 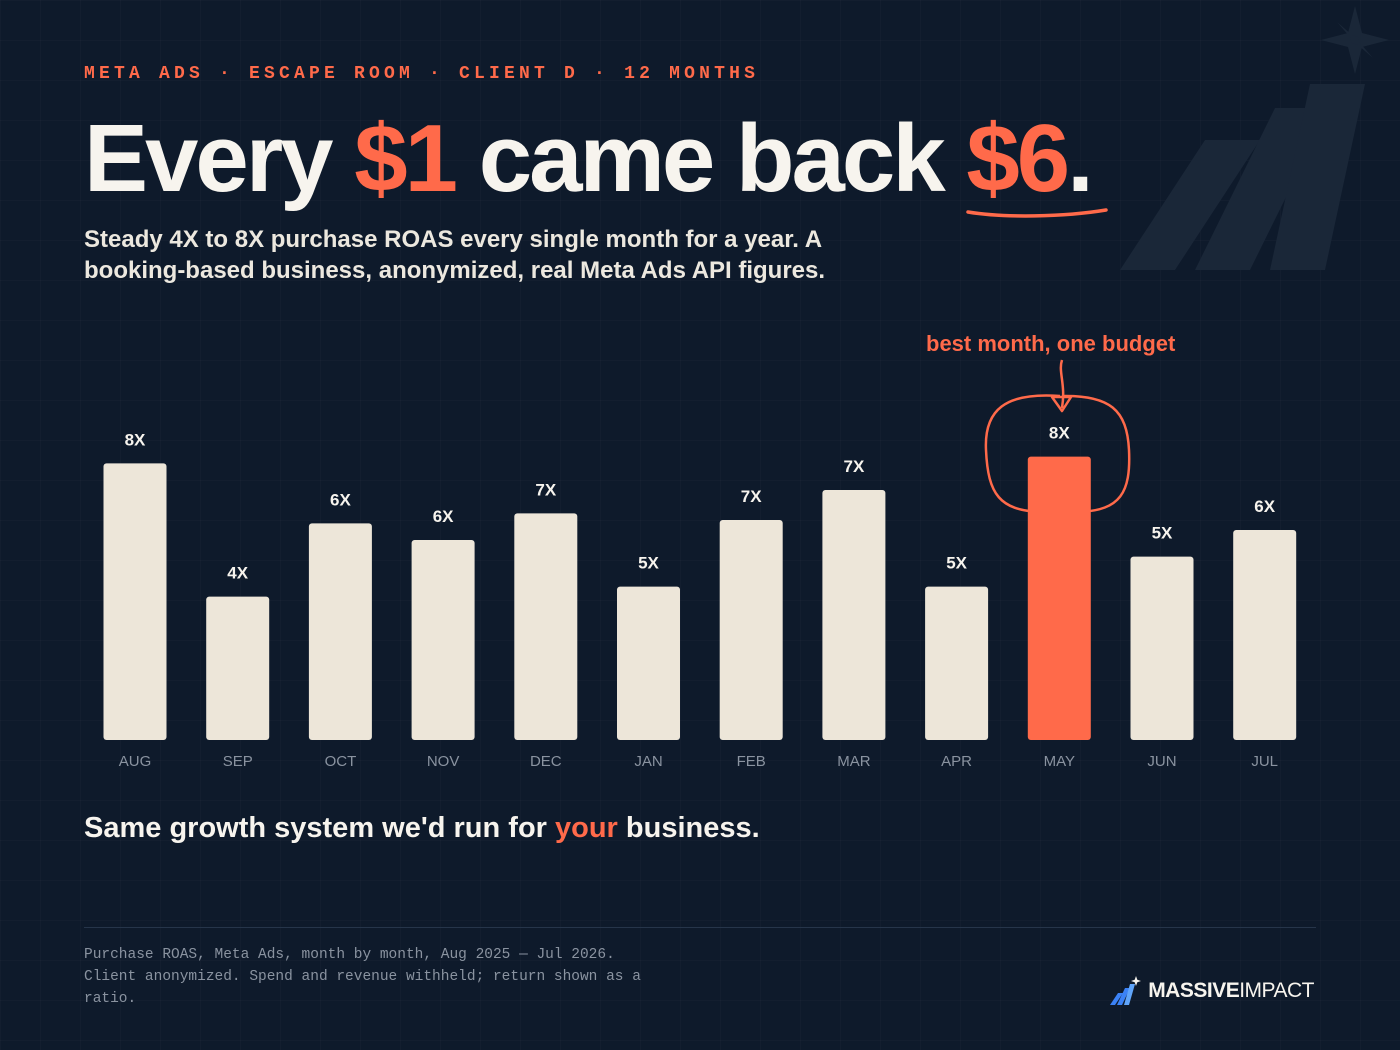 I want to click on x-tick-dec: DEC, so click(x=546, y=761).